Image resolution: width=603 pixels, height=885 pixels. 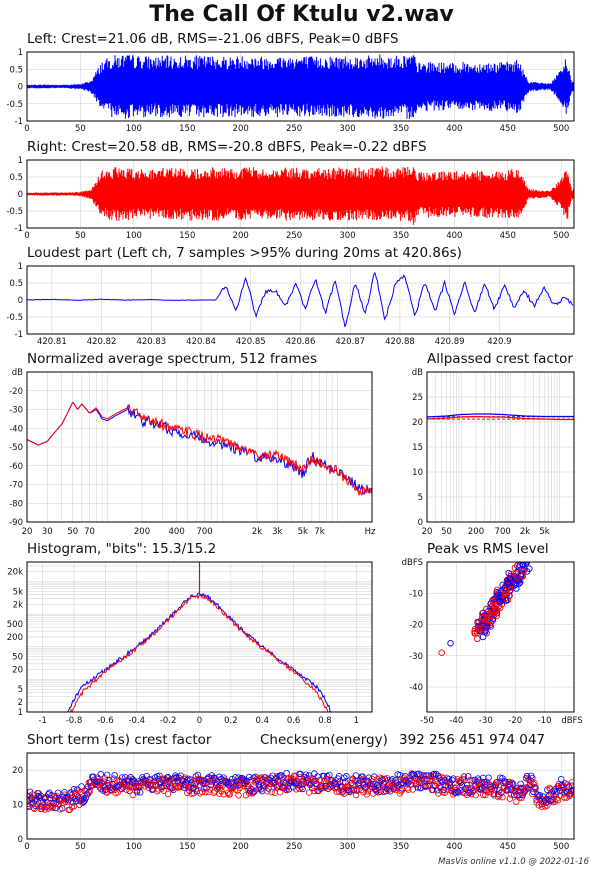 I want to click on left_waveform-frame, so click(x=300, y=86).